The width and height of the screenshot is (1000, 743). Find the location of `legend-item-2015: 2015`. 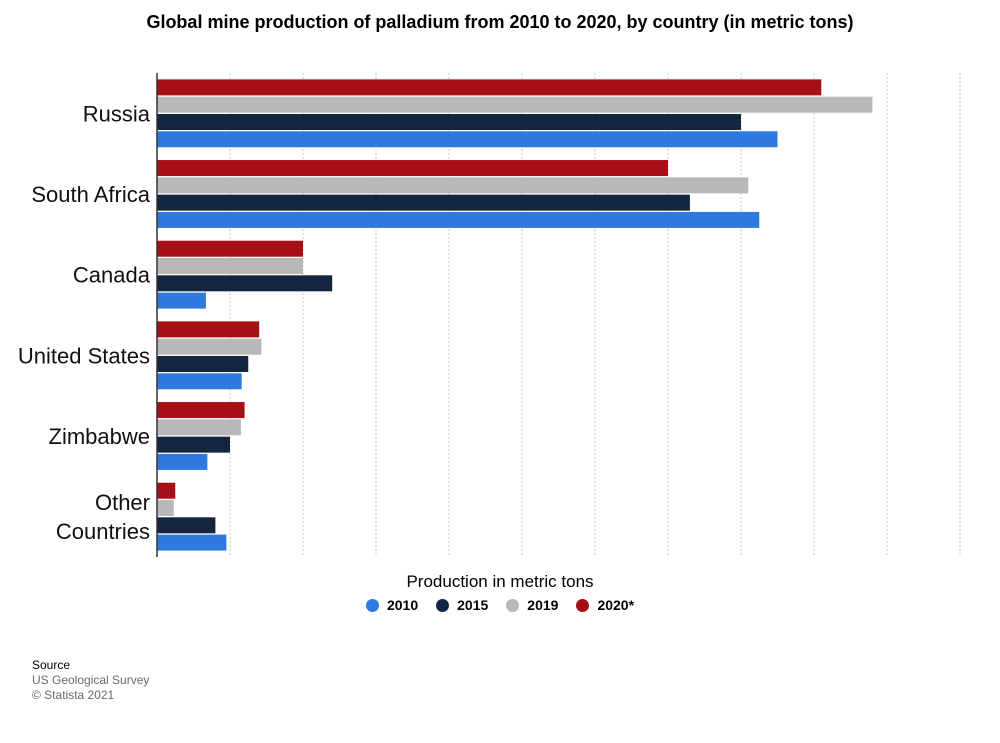

legend-item-2015: 2015 is located at coordinates (462, 605).